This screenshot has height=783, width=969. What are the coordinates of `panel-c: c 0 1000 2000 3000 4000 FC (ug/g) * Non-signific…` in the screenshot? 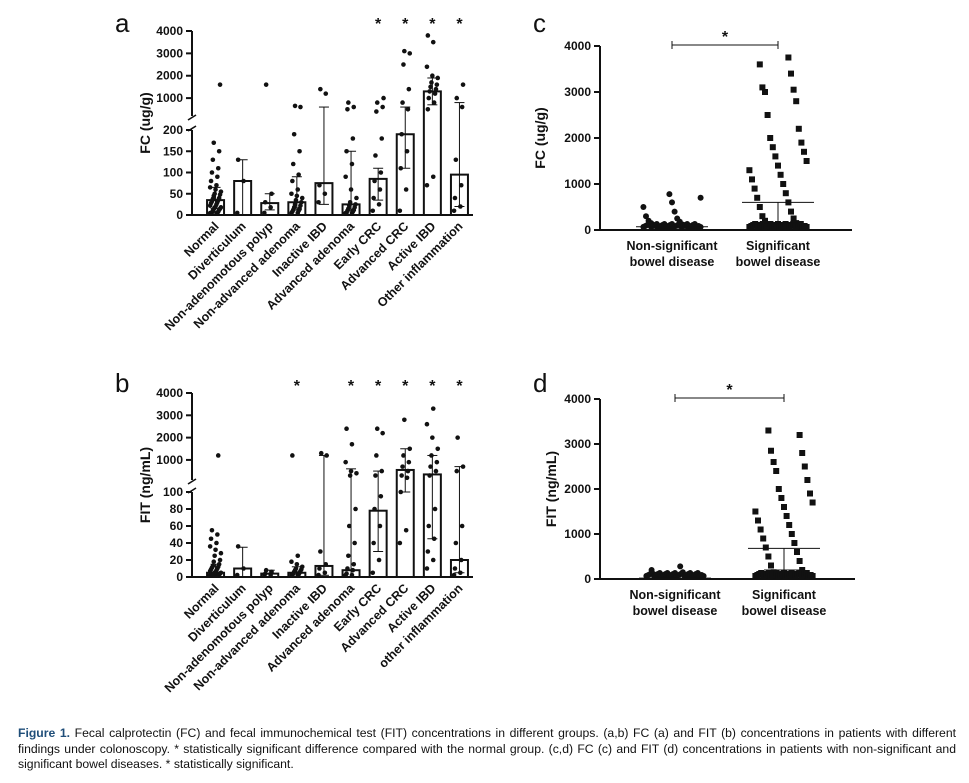 It's located at (692, 138).